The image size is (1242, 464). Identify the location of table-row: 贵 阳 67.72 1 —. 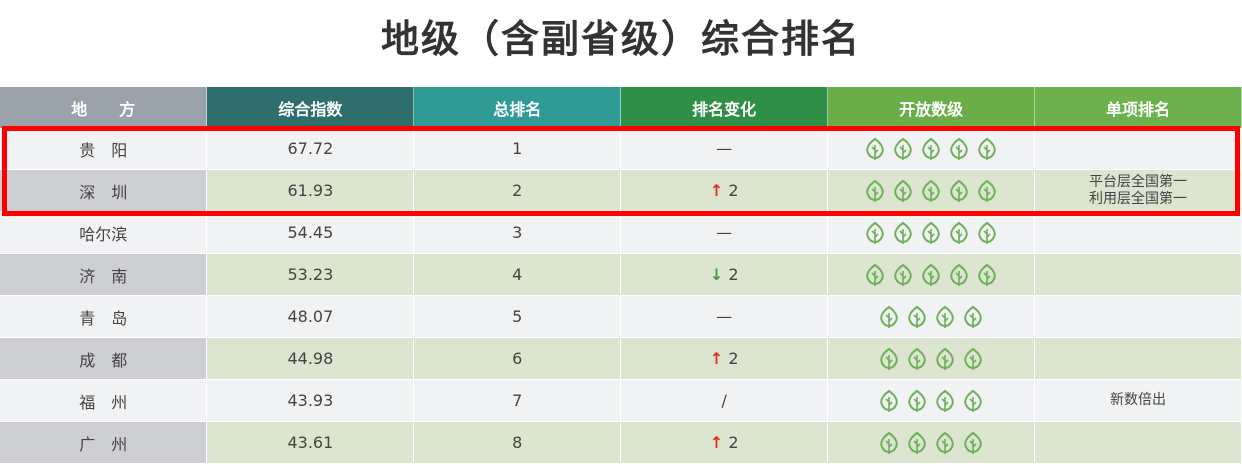
(621, 149).